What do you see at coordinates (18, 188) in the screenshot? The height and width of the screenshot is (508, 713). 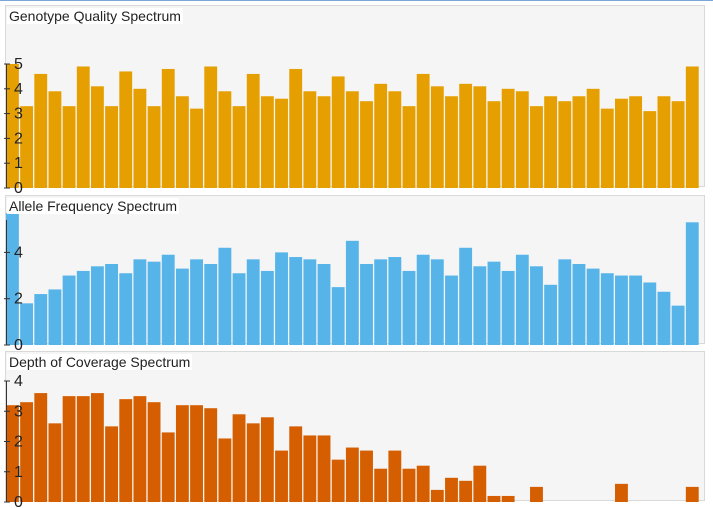 I see `genotype-quality-y-tick-label: 0` at bounding box center [18, 188].